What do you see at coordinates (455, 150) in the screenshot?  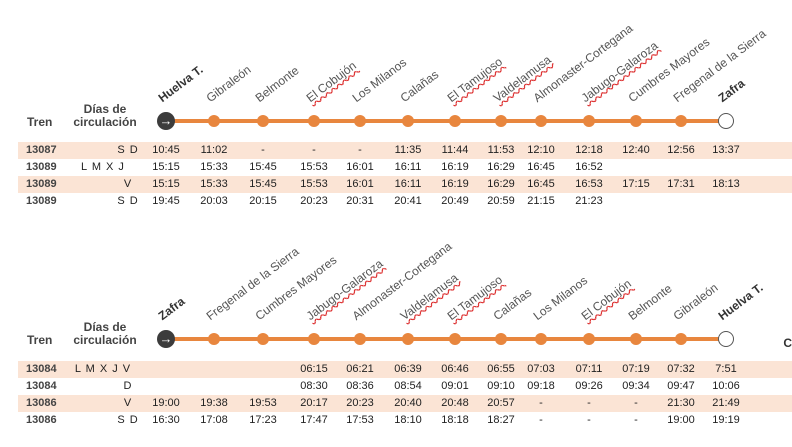 I see `time-cell: 11:44` at bounding box center [455, 150].